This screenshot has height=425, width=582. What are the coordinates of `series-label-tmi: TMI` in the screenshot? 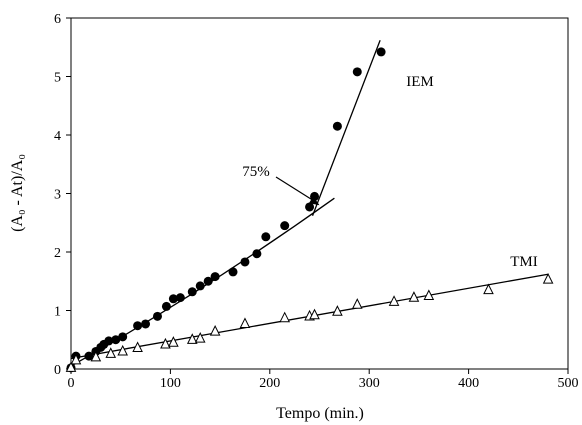 It's located at (524, 262).